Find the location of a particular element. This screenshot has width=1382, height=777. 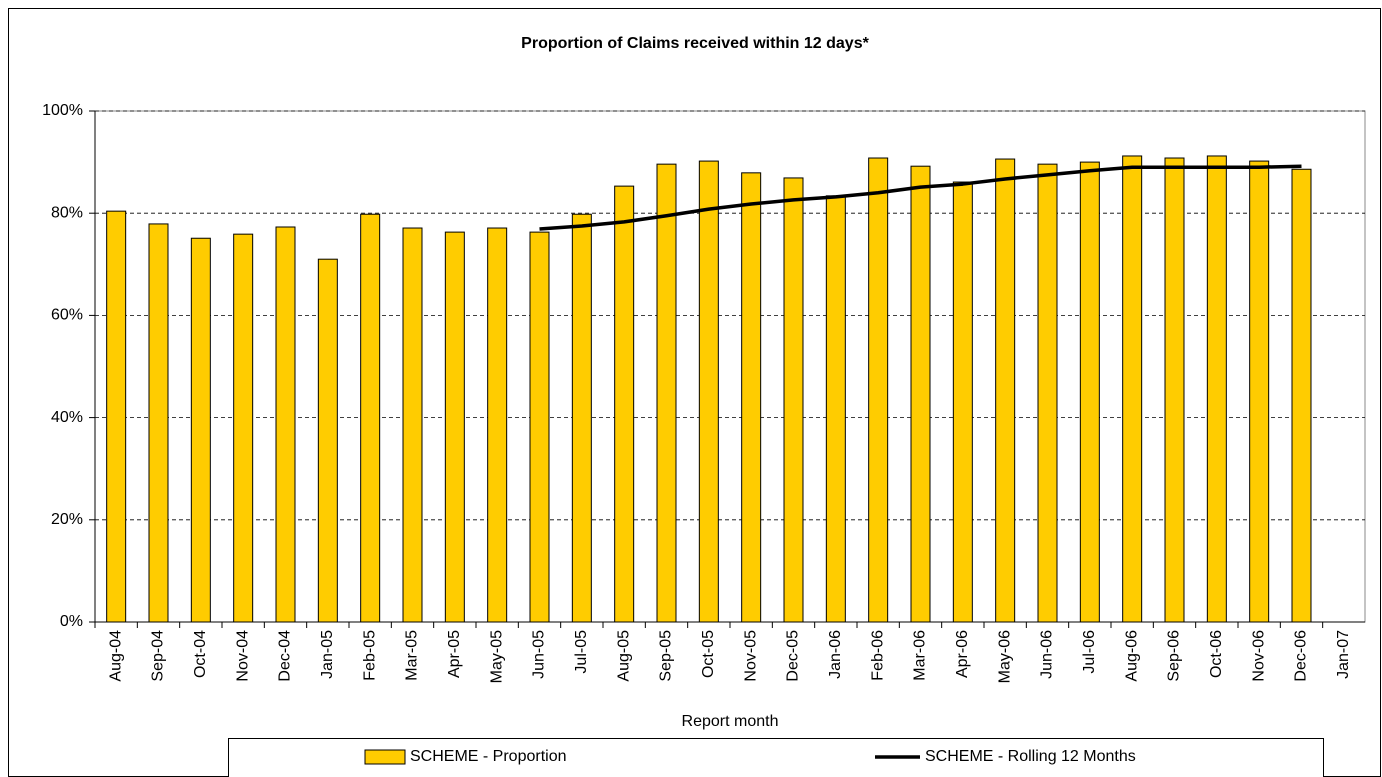

x-tick-label: Dec-05 is located at coordinates (793, 656).